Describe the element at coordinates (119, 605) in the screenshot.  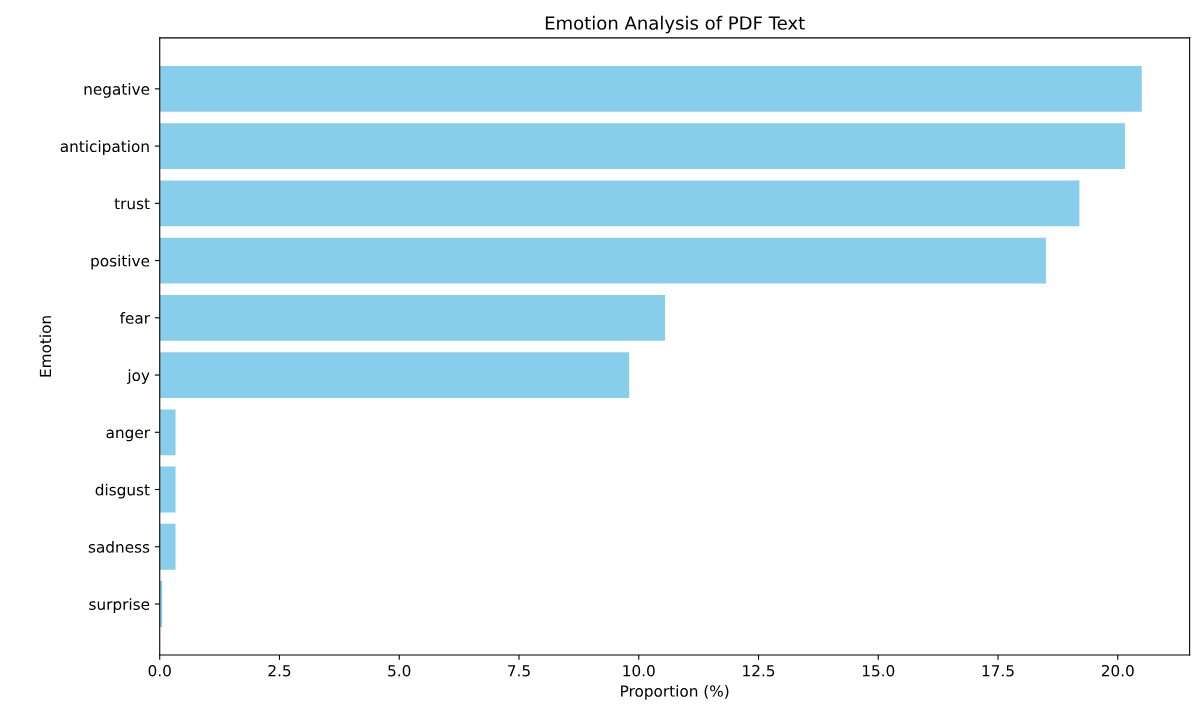
I see `y-tick-label: surprise` at that location.